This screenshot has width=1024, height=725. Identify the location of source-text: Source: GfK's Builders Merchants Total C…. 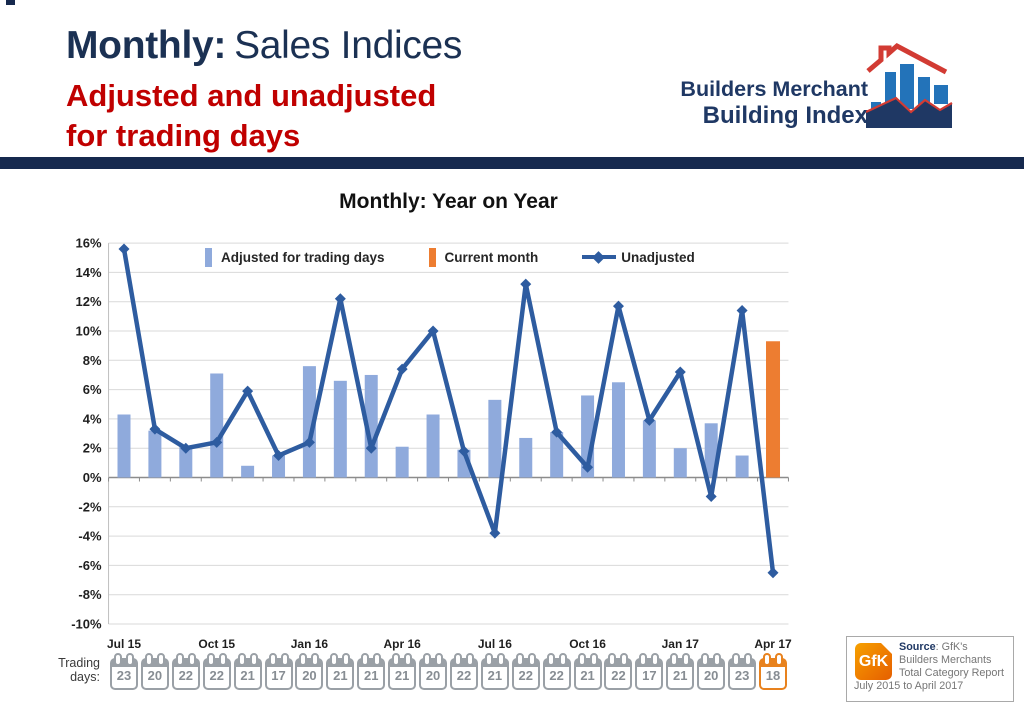
(954, 660).